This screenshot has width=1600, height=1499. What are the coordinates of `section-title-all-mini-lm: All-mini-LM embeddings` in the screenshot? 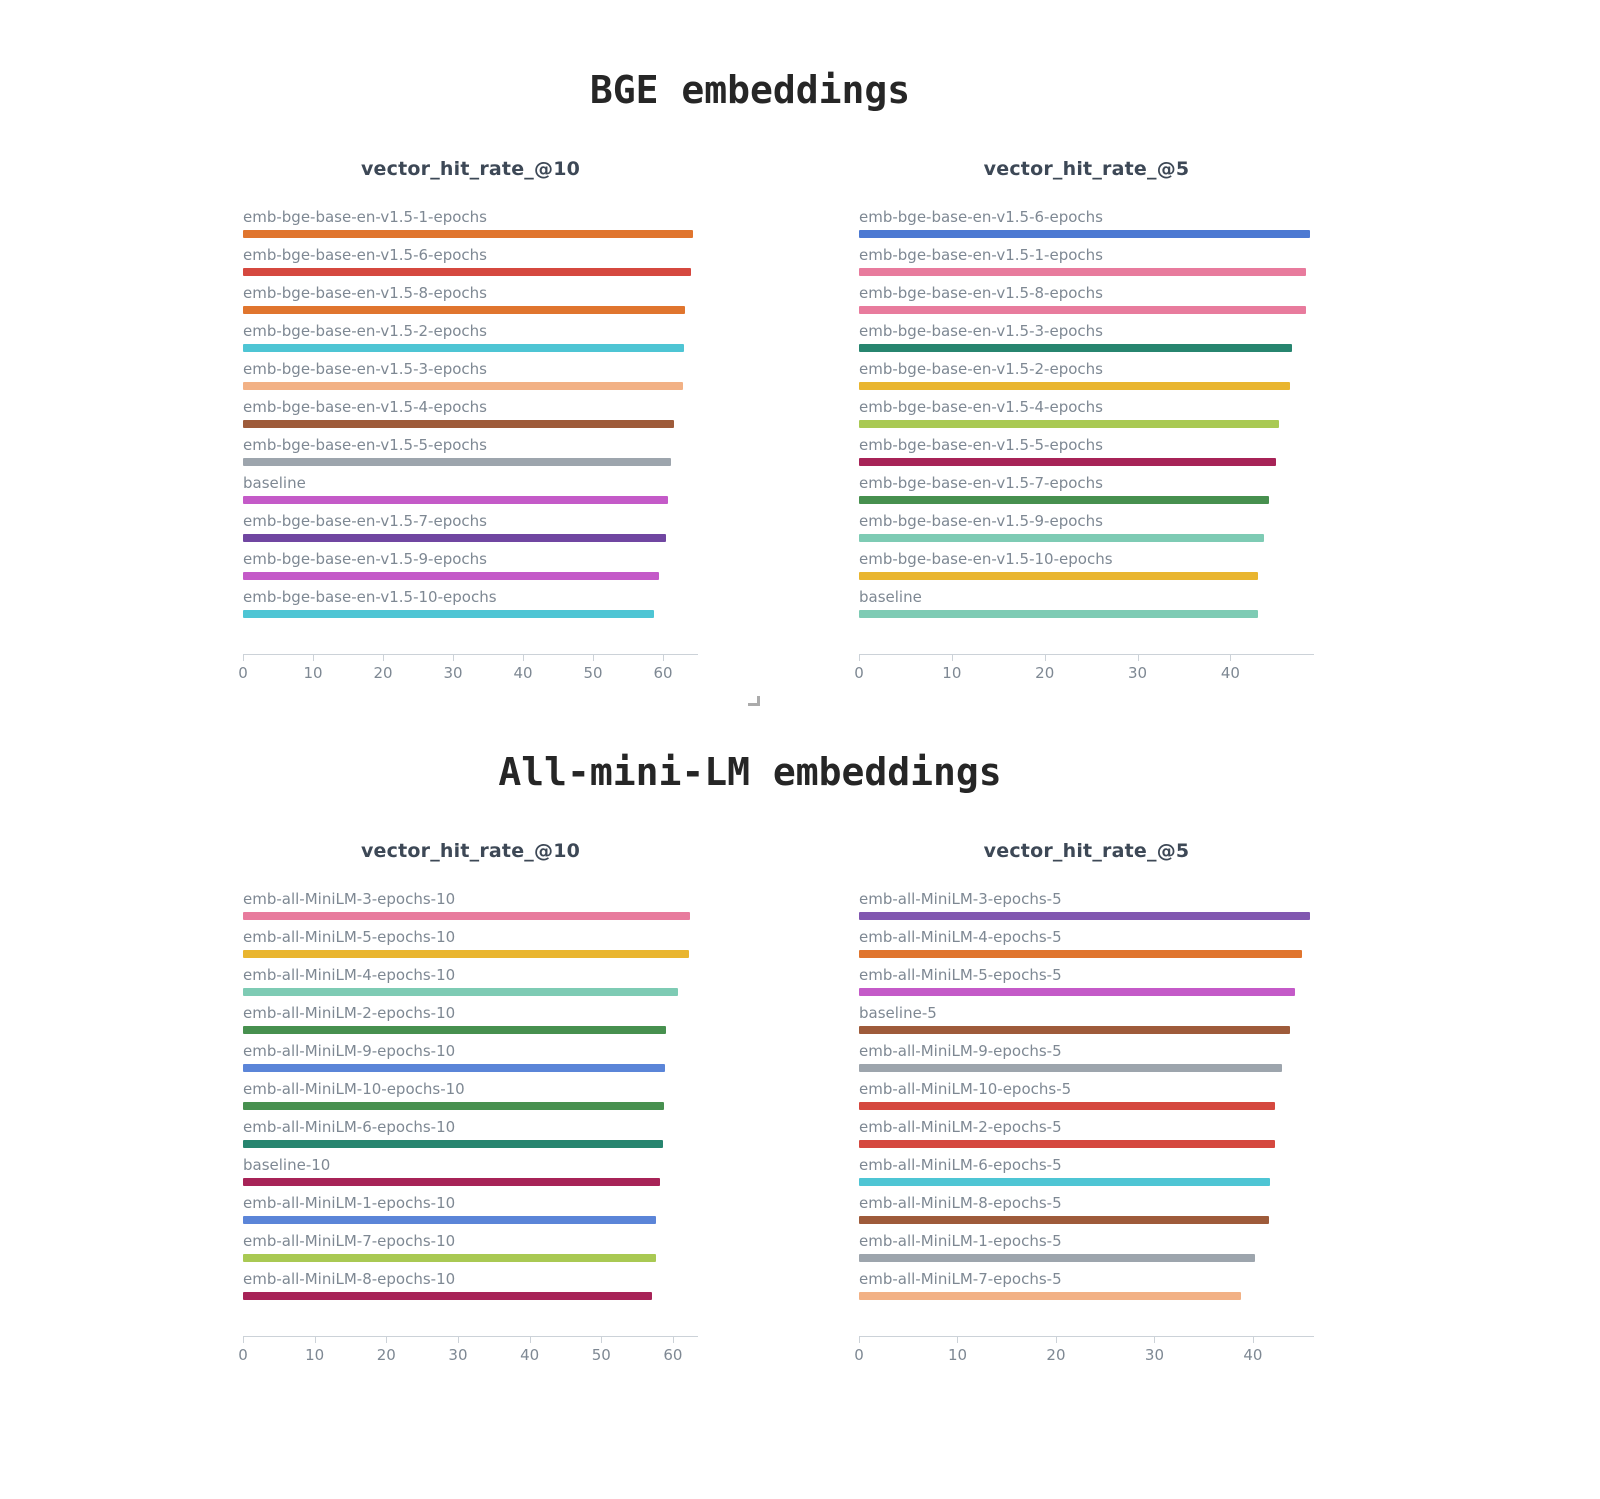 It's located at (750, 772).